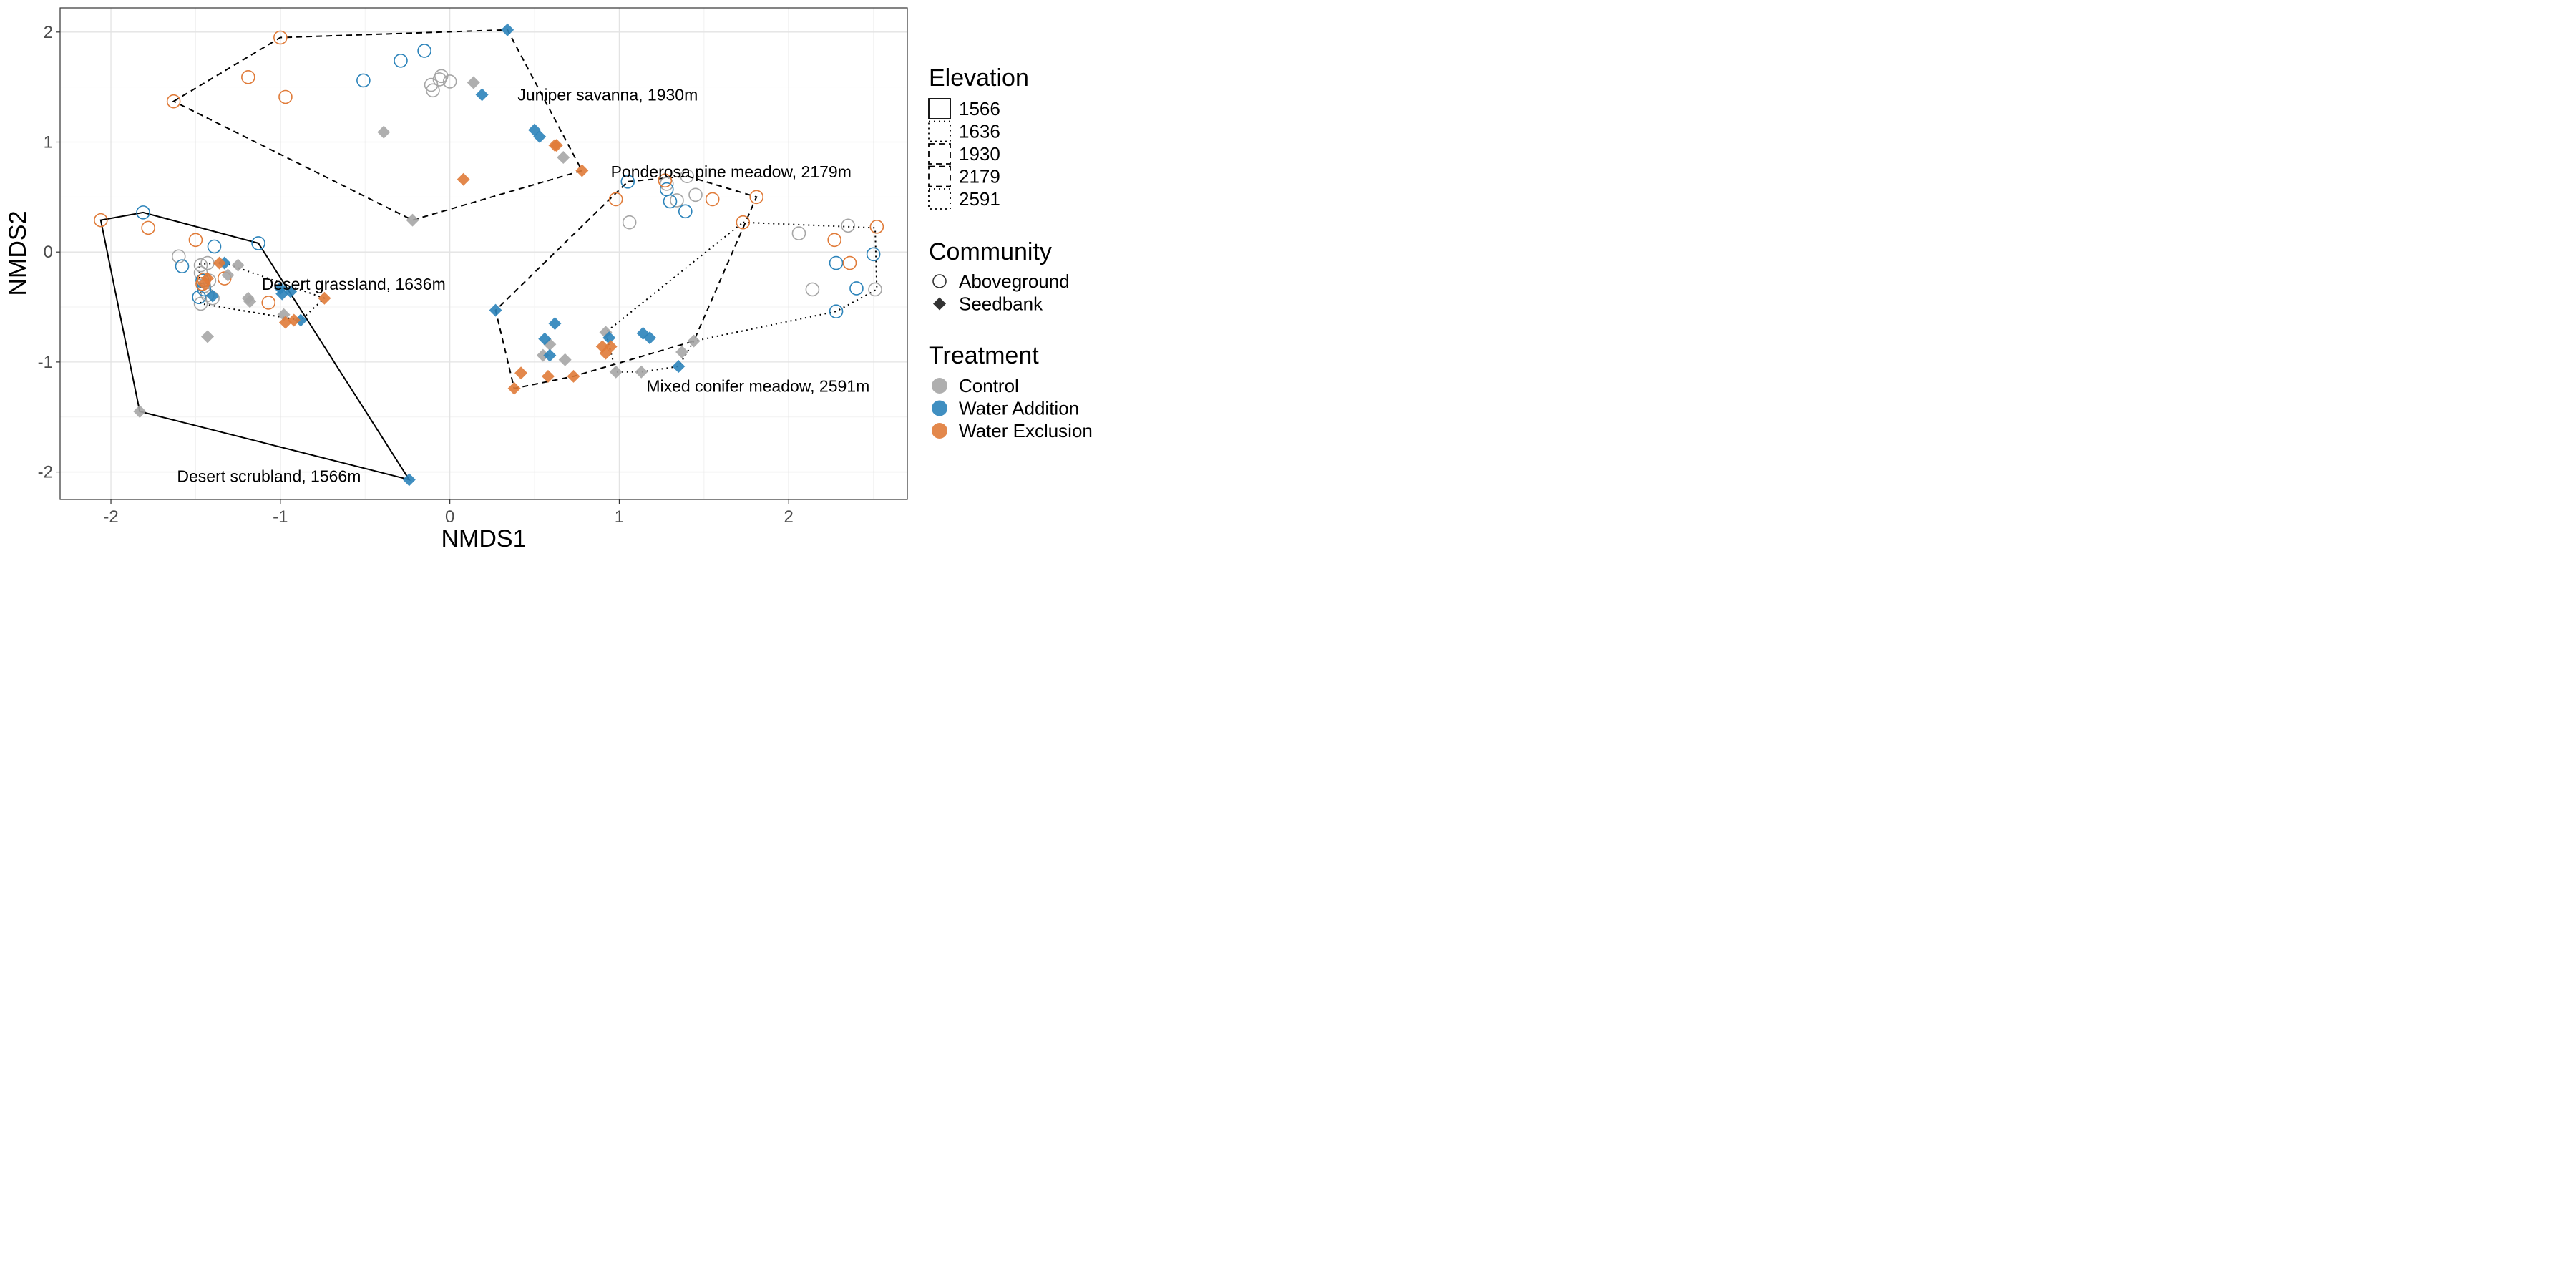 The height and width of the screenshot is (1288, 2576). Describe the element at coordinates (1019, 408) in the screenshot. I see `legend-label-treatment: Water Addition` at that location.